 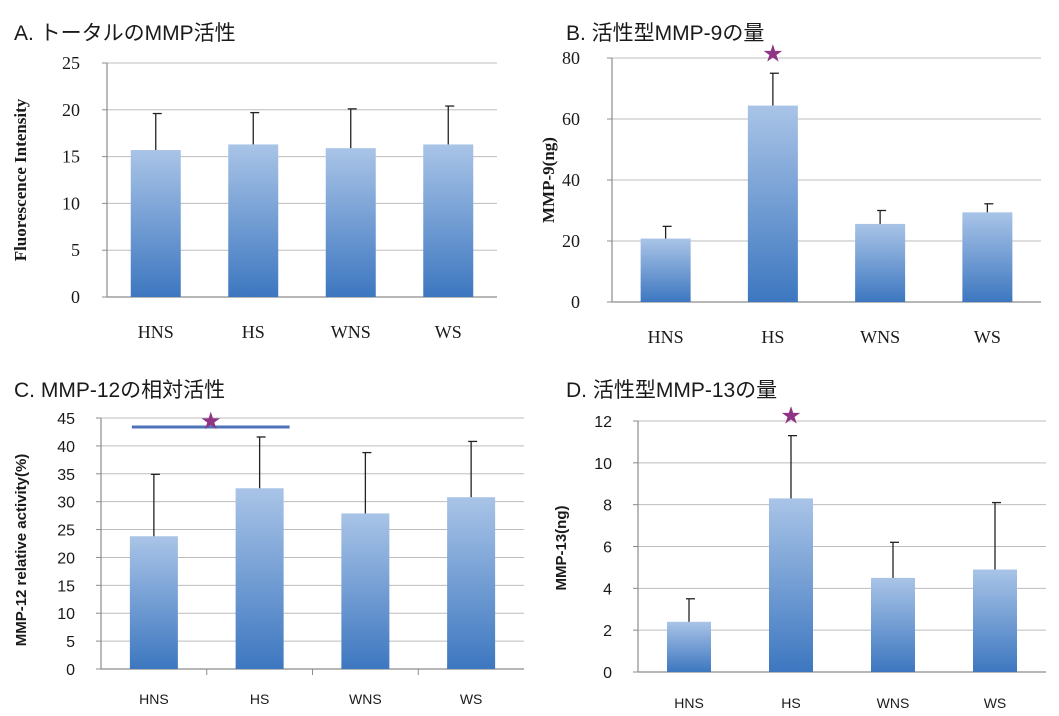 I want to click on y-axis-label: Fluorescence Intensity, so click(x=20, y=179).